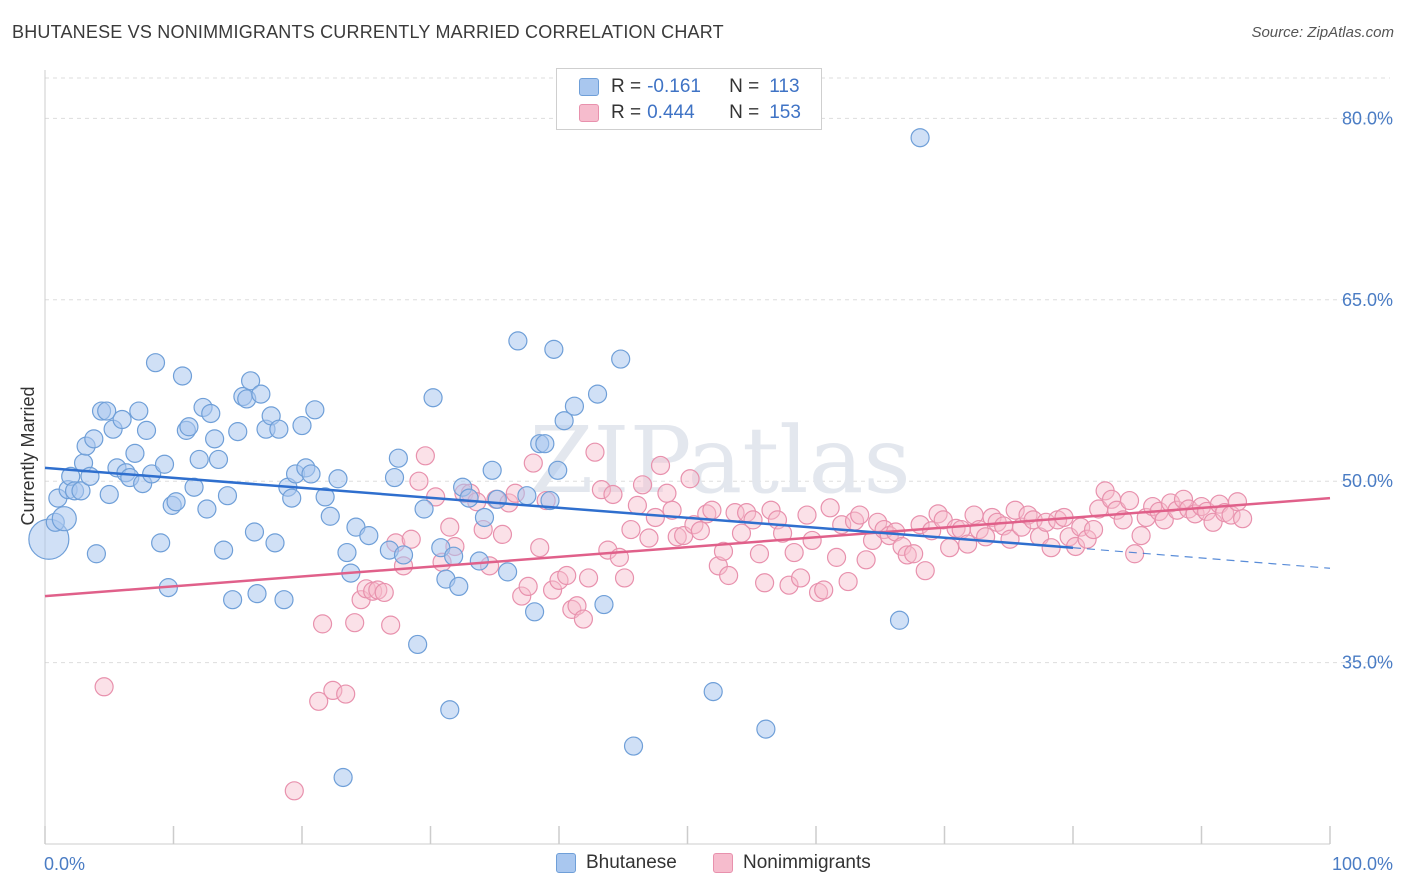 The height and width of the screenshot is (892, 1406). What do you see at coordinates (566, 863) in the screenshot?
I see `bhutanese-swatch` at bounding box center [566, 863].